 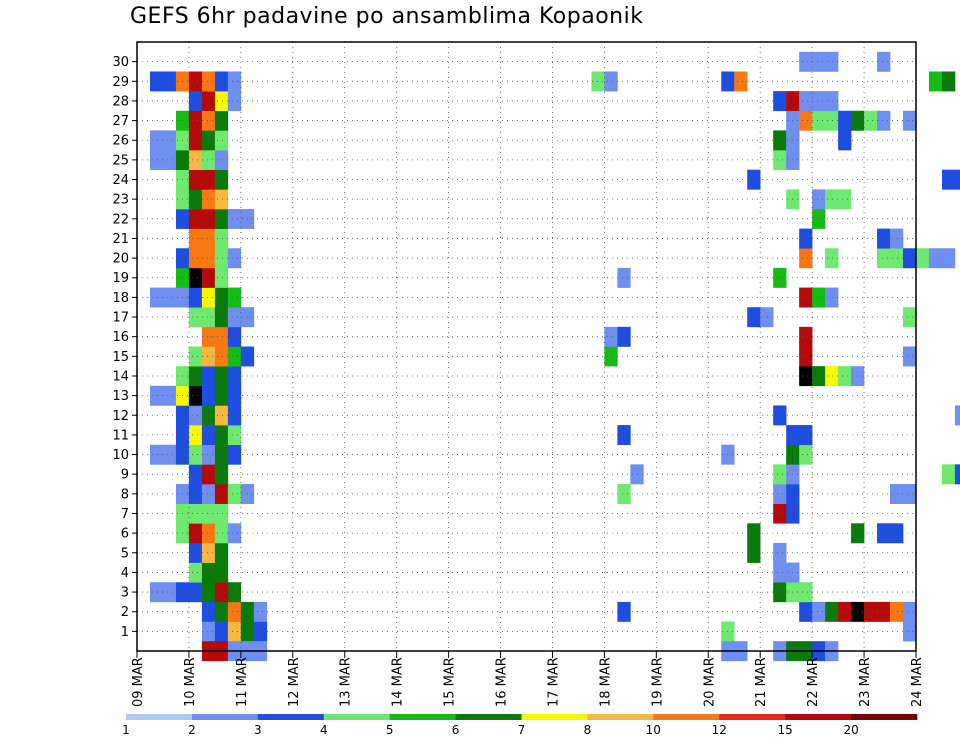 I want to click on colorbar-label: 8, so click(x=588, y=730).